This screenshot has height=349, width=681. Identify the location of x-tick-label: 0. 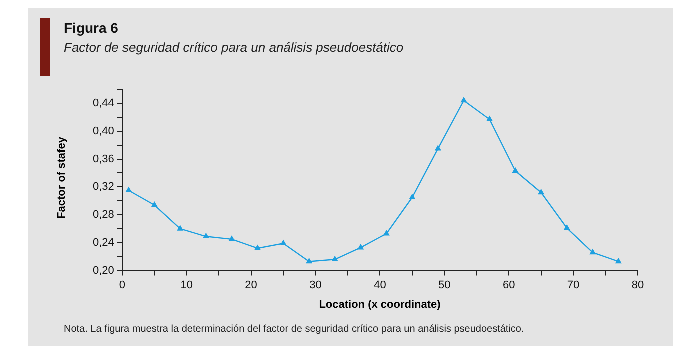
(122, 285).